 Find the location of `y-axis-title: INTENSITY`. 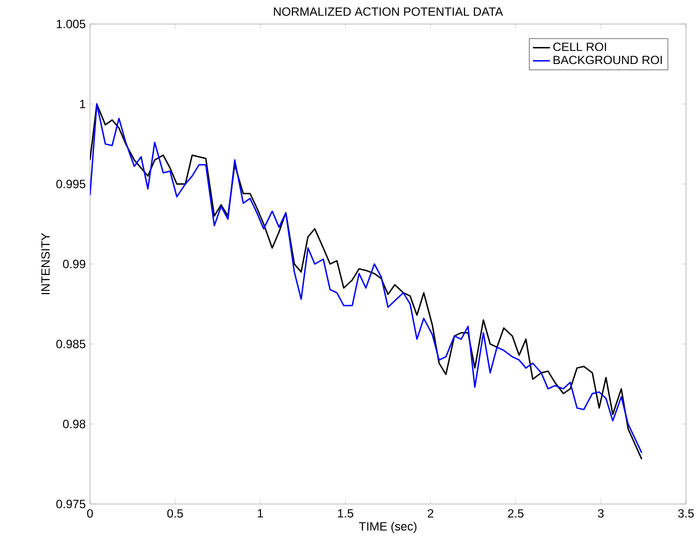

y-axis-title: INTENSITY is located at coordinates (45, 263).